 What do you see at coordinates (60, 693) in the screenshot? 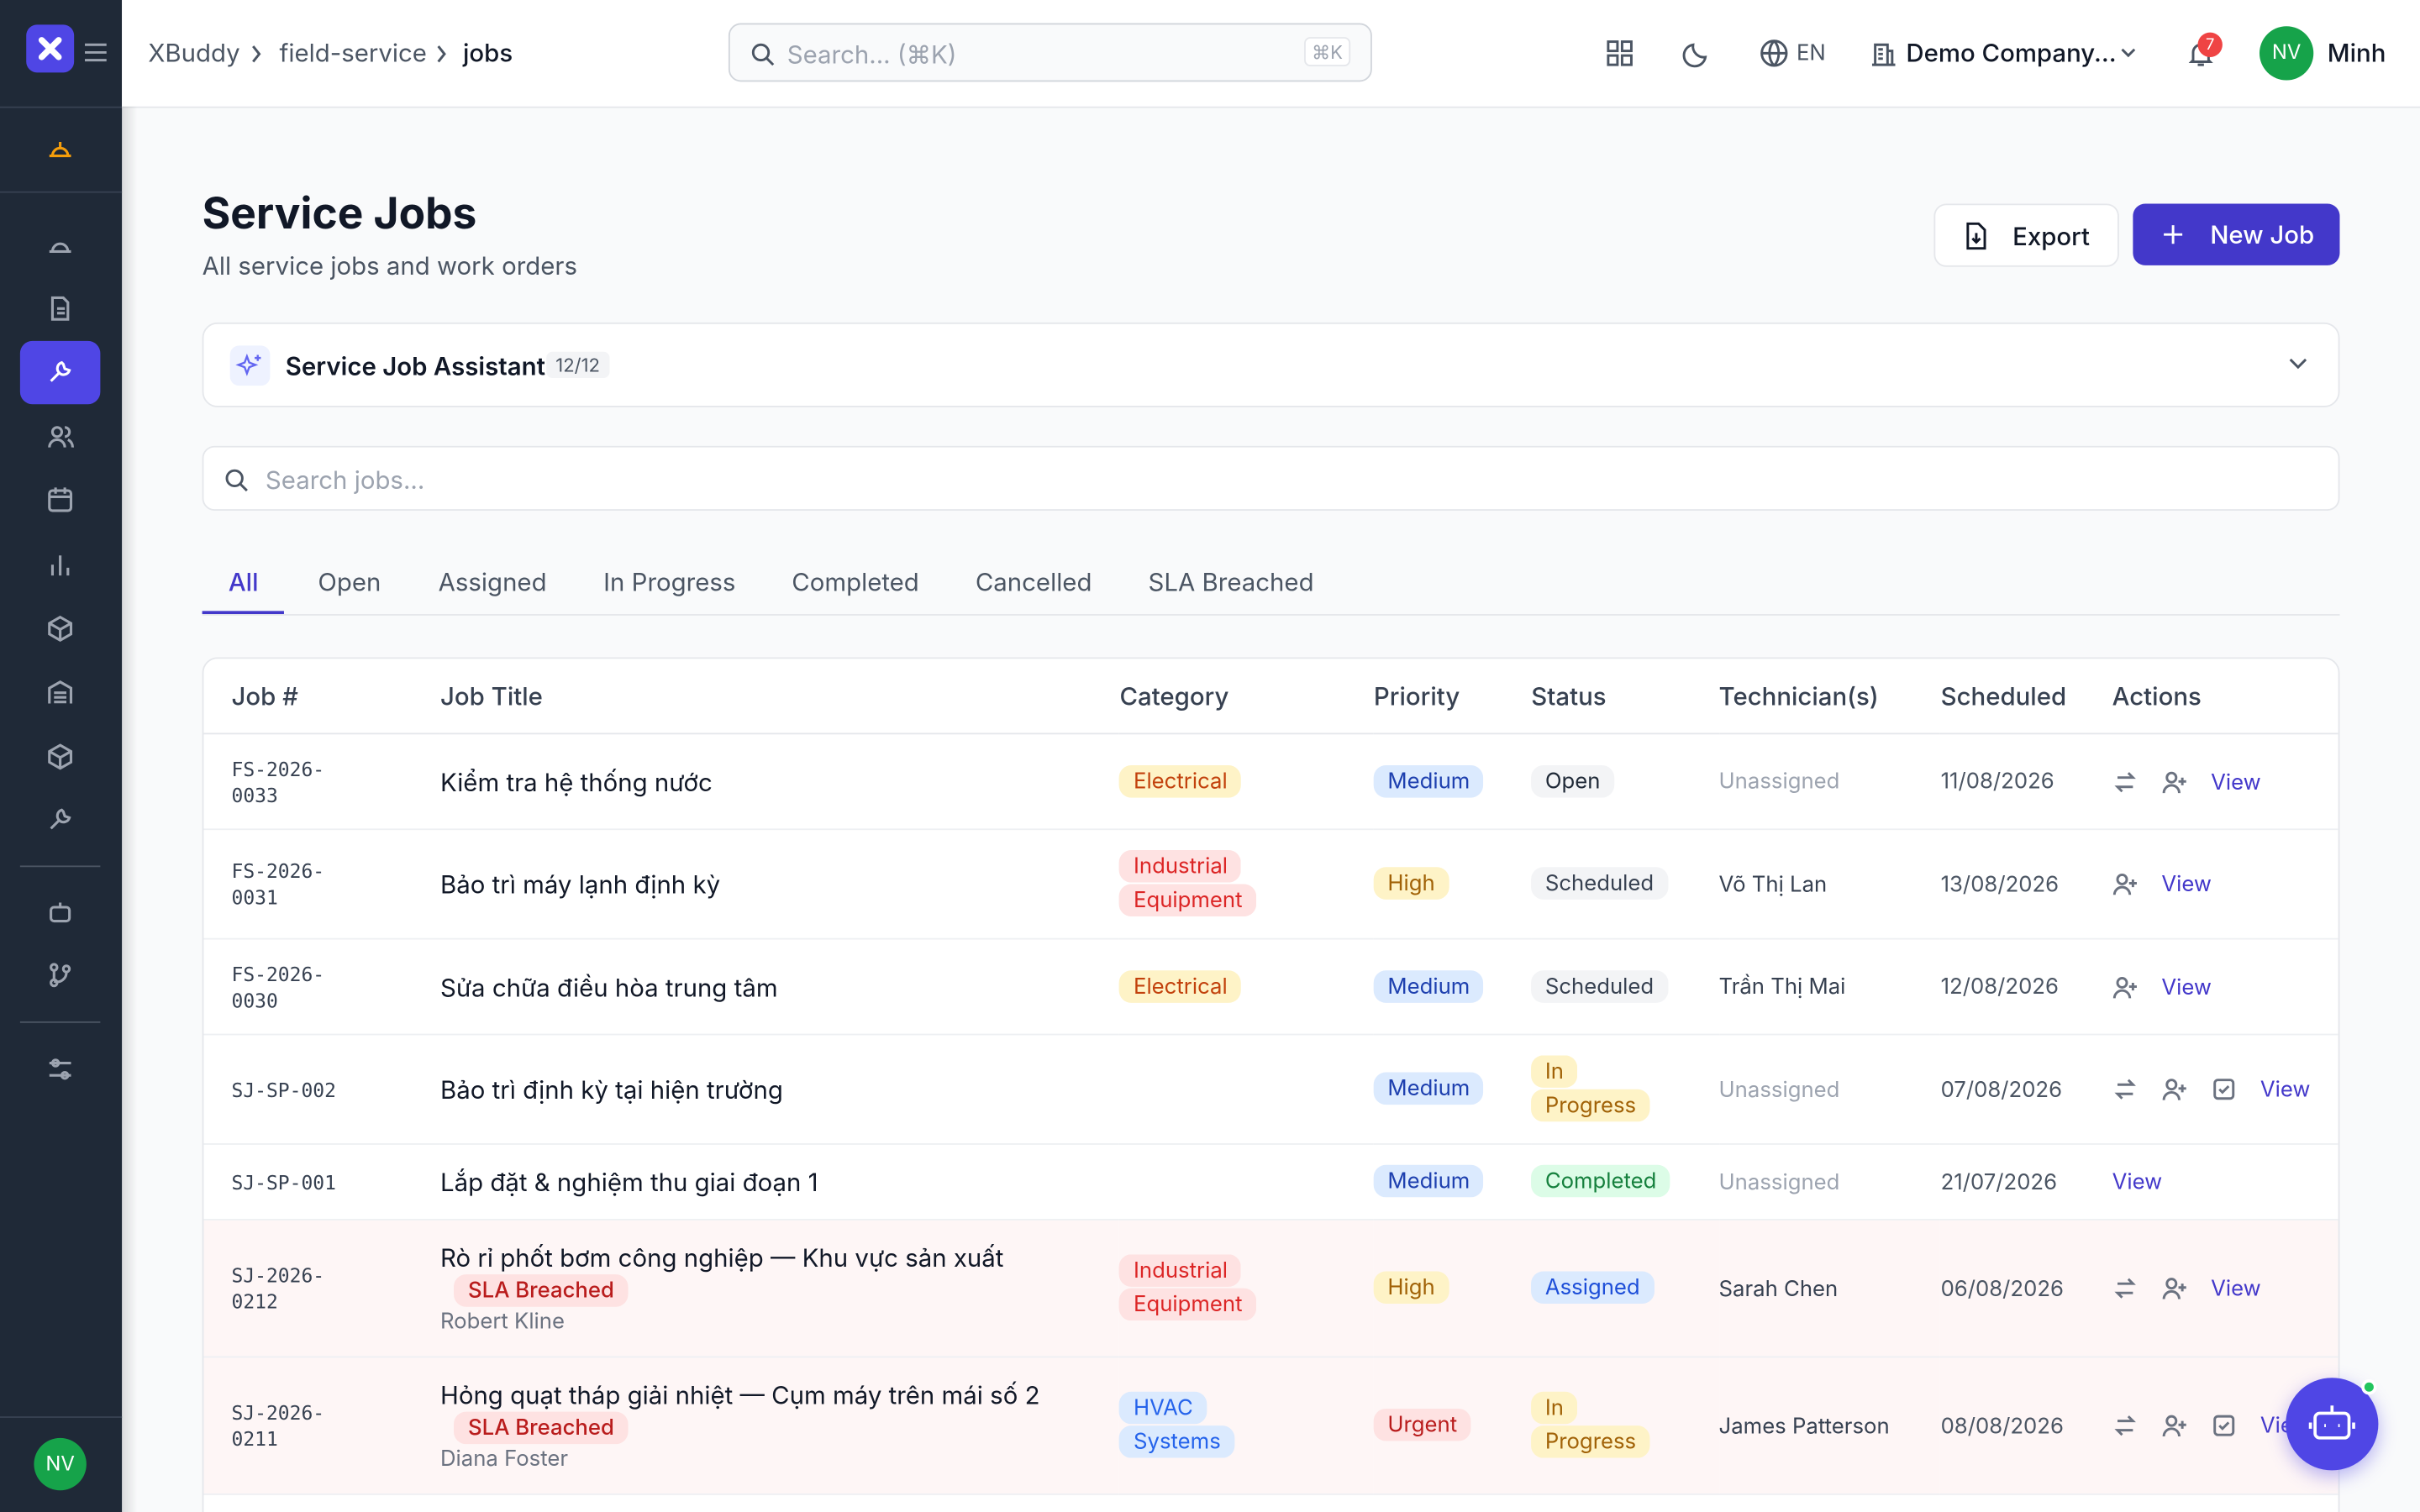
I see `nav-warehouse` at bounding box center [60, 693].